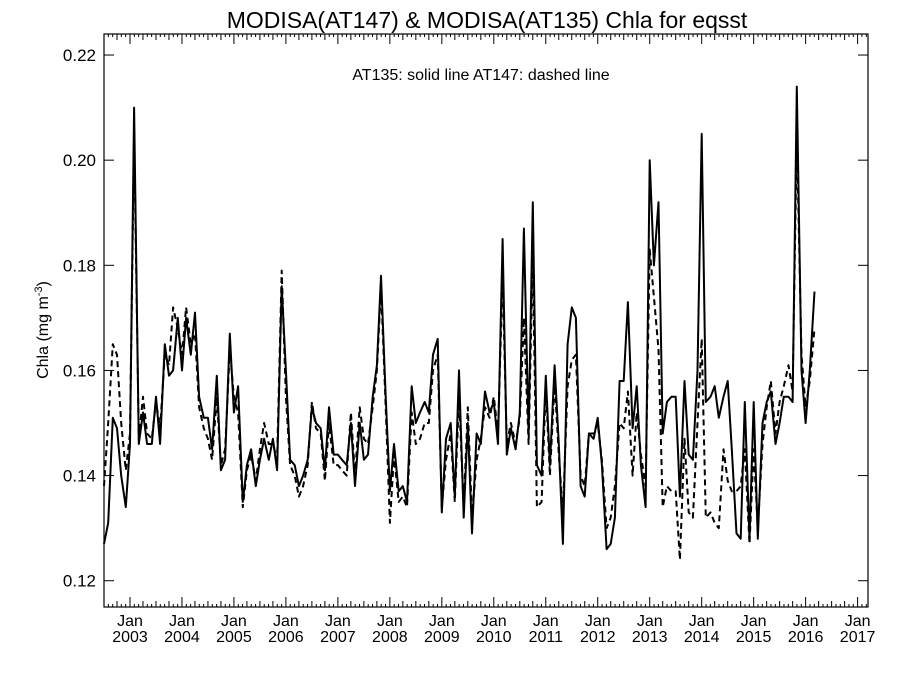  I want to click on y-tick-label: 0.22, so click(79, 55).